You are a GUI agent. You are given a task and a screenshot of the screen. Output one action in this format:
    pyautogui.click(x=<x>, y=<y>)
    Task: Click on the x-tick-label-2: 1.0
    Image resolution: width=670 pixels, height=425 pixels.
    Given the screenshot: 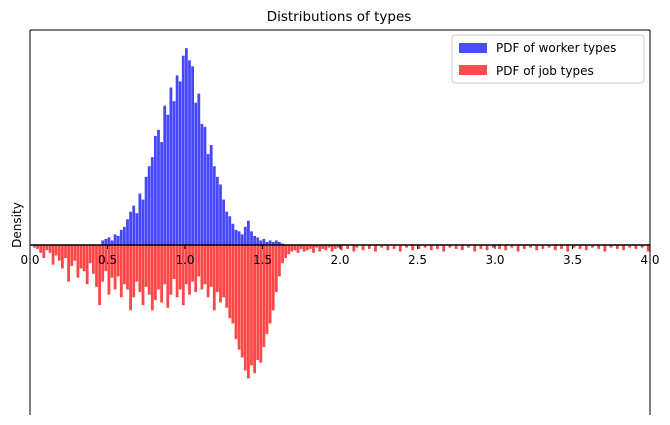 What is the action you would take?
    pyautogui.click(x=184, y=260)
    